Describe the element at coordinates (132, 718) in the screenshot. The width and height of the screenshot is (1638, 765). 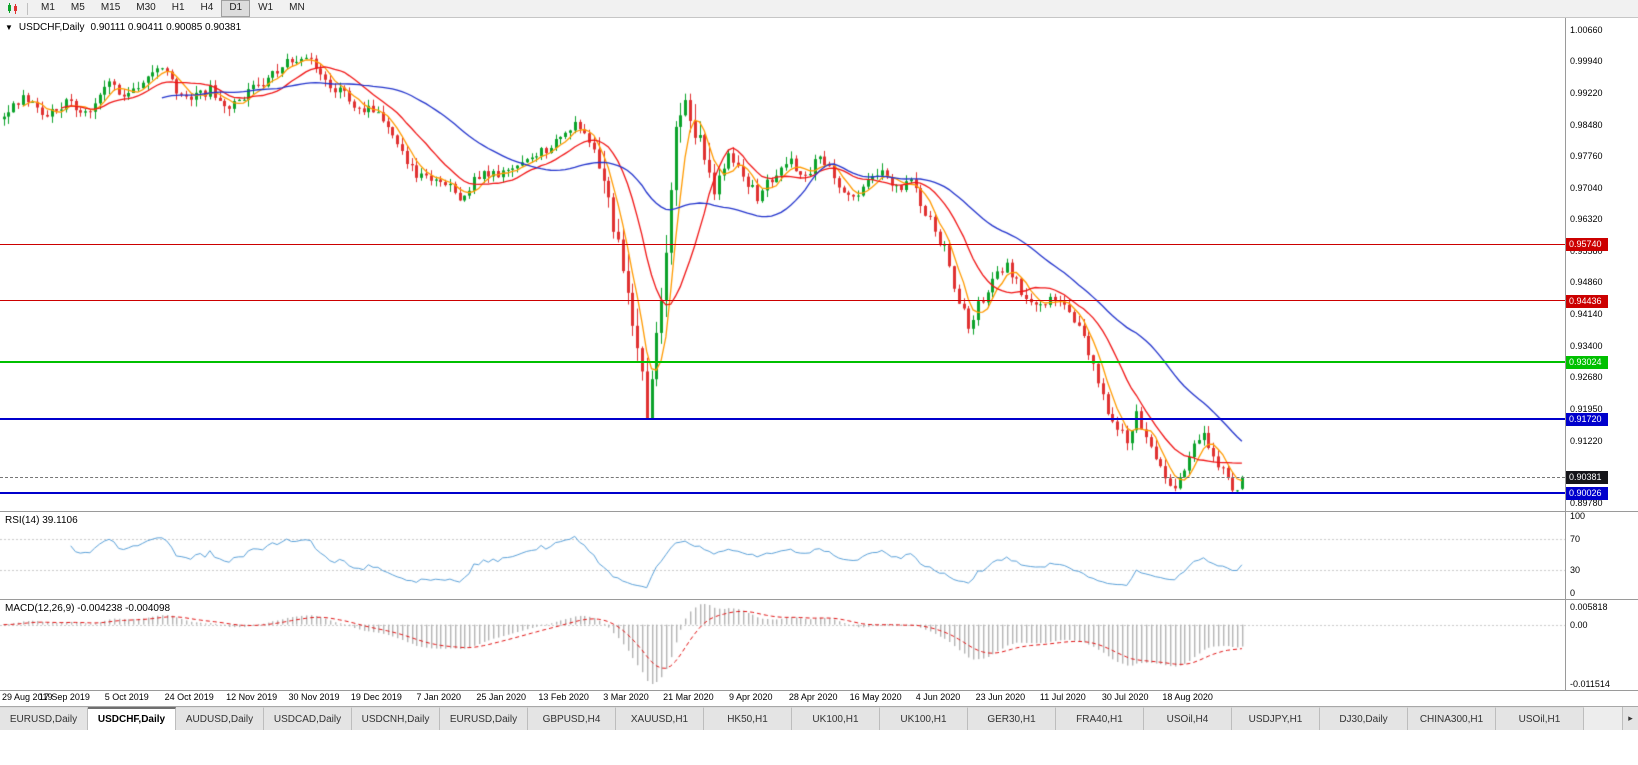
I see `chart-tab-usdchf-daily: USDCHF,Daily` at that location.